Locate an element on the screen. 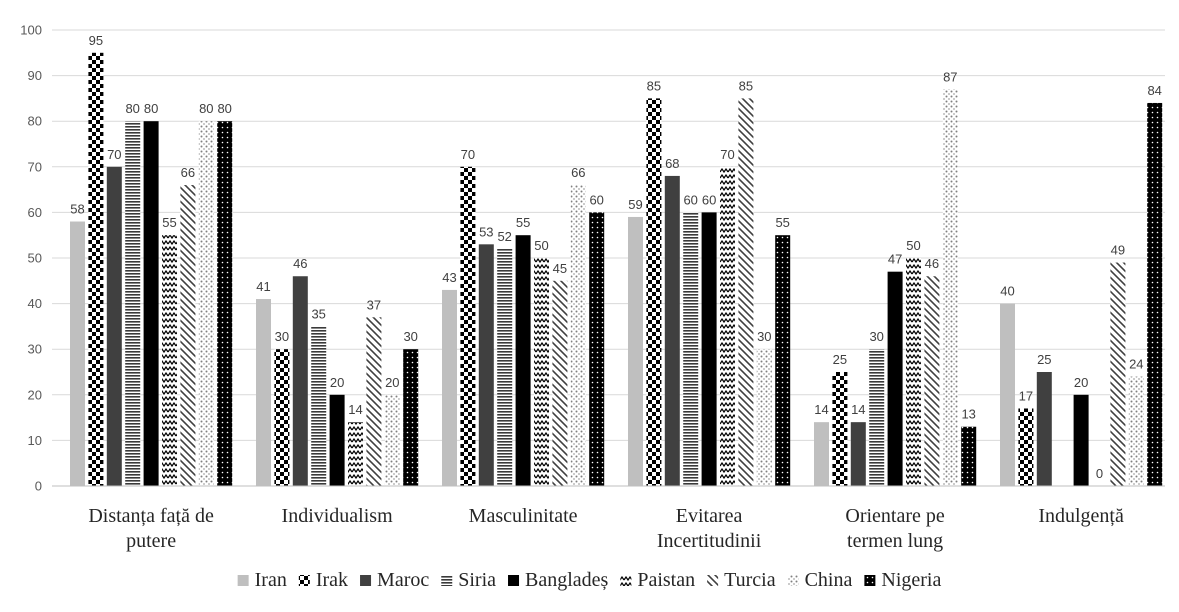  data-label: 0 is located at coordinates (1099, 473).